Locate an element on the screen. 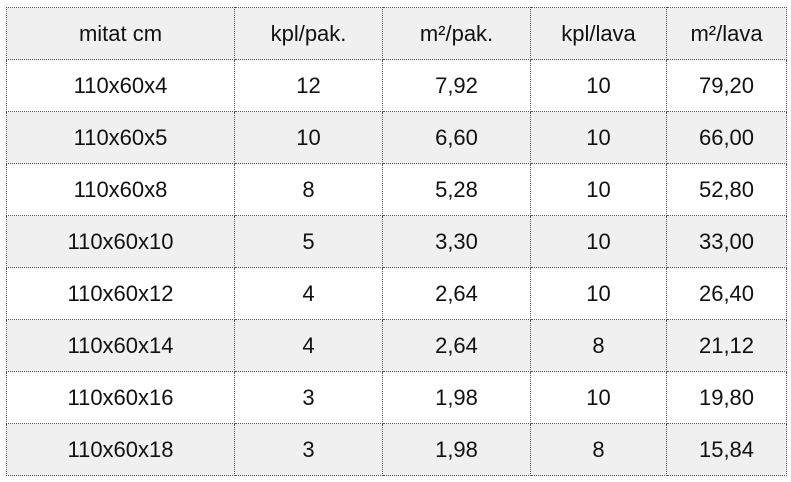 Image resolution: width=791 pixels, height=482 pixels. cell-pieces-per-package: 10 is located at coordinates (308, 137).